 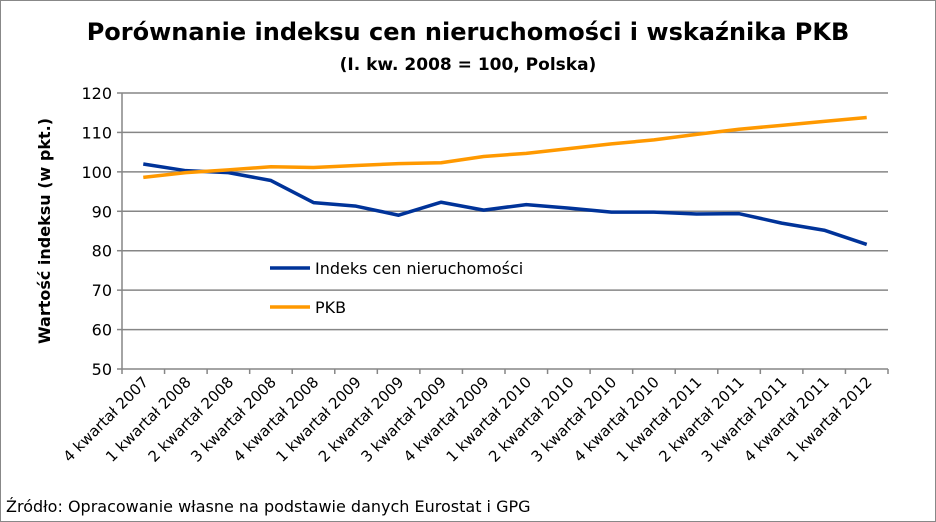 What do you see at coordinates (505, 147) in the screenshot?
I see `series-line-gdp` at bounding box center [505, 147].